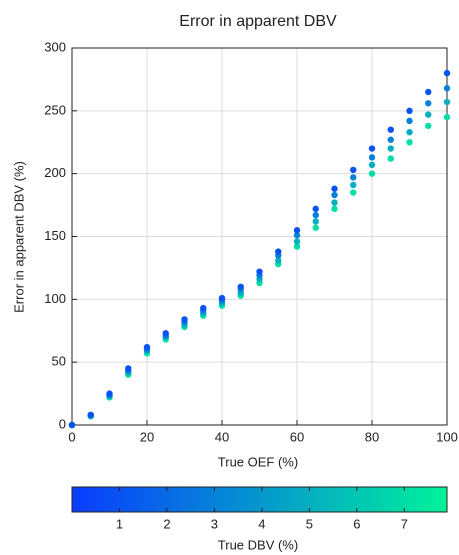  I want to click on colorbar-tick-label: 4, so click(261, 523).